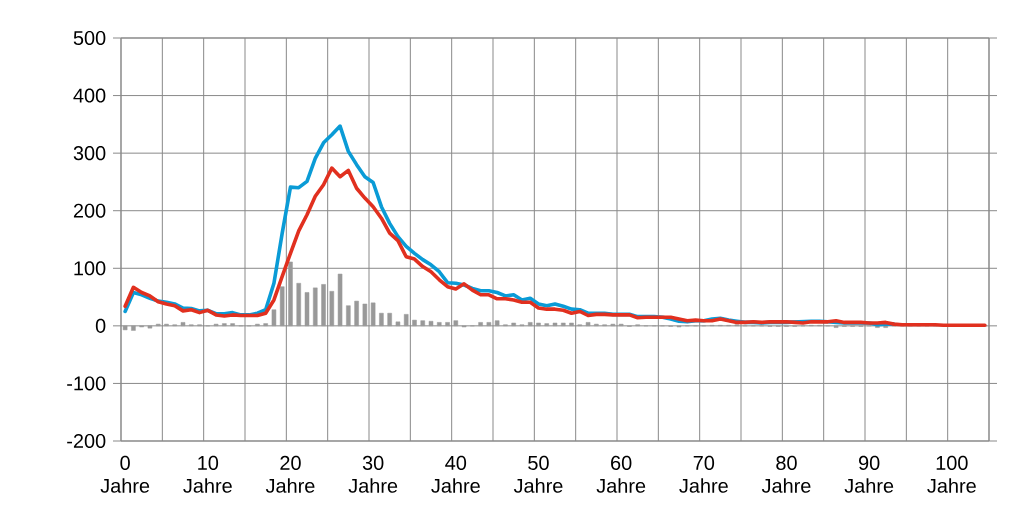  I want to click on x-tick-label: 0 Jahre, so click(125, 474).